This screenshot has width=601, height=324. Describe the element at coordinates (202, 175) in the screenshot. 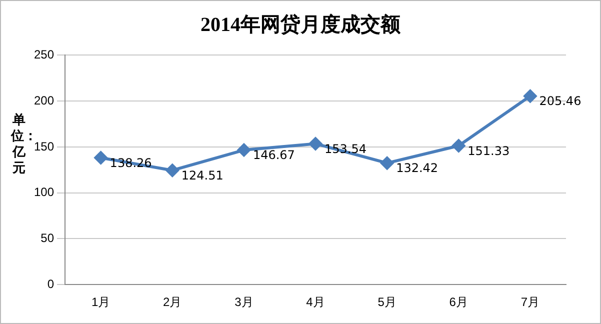

I see `data-label: 124.51` at that location.